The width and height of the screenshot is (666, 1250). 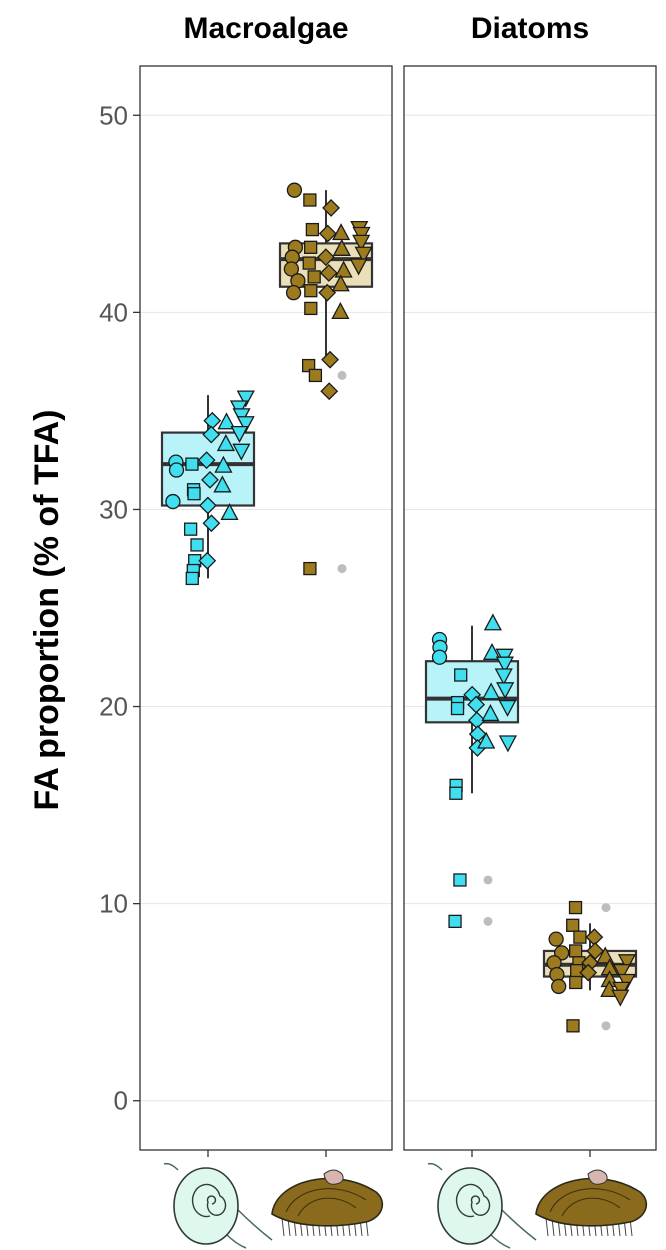 I want to click on y-tick-label: 20, so click(x=113, y=707).